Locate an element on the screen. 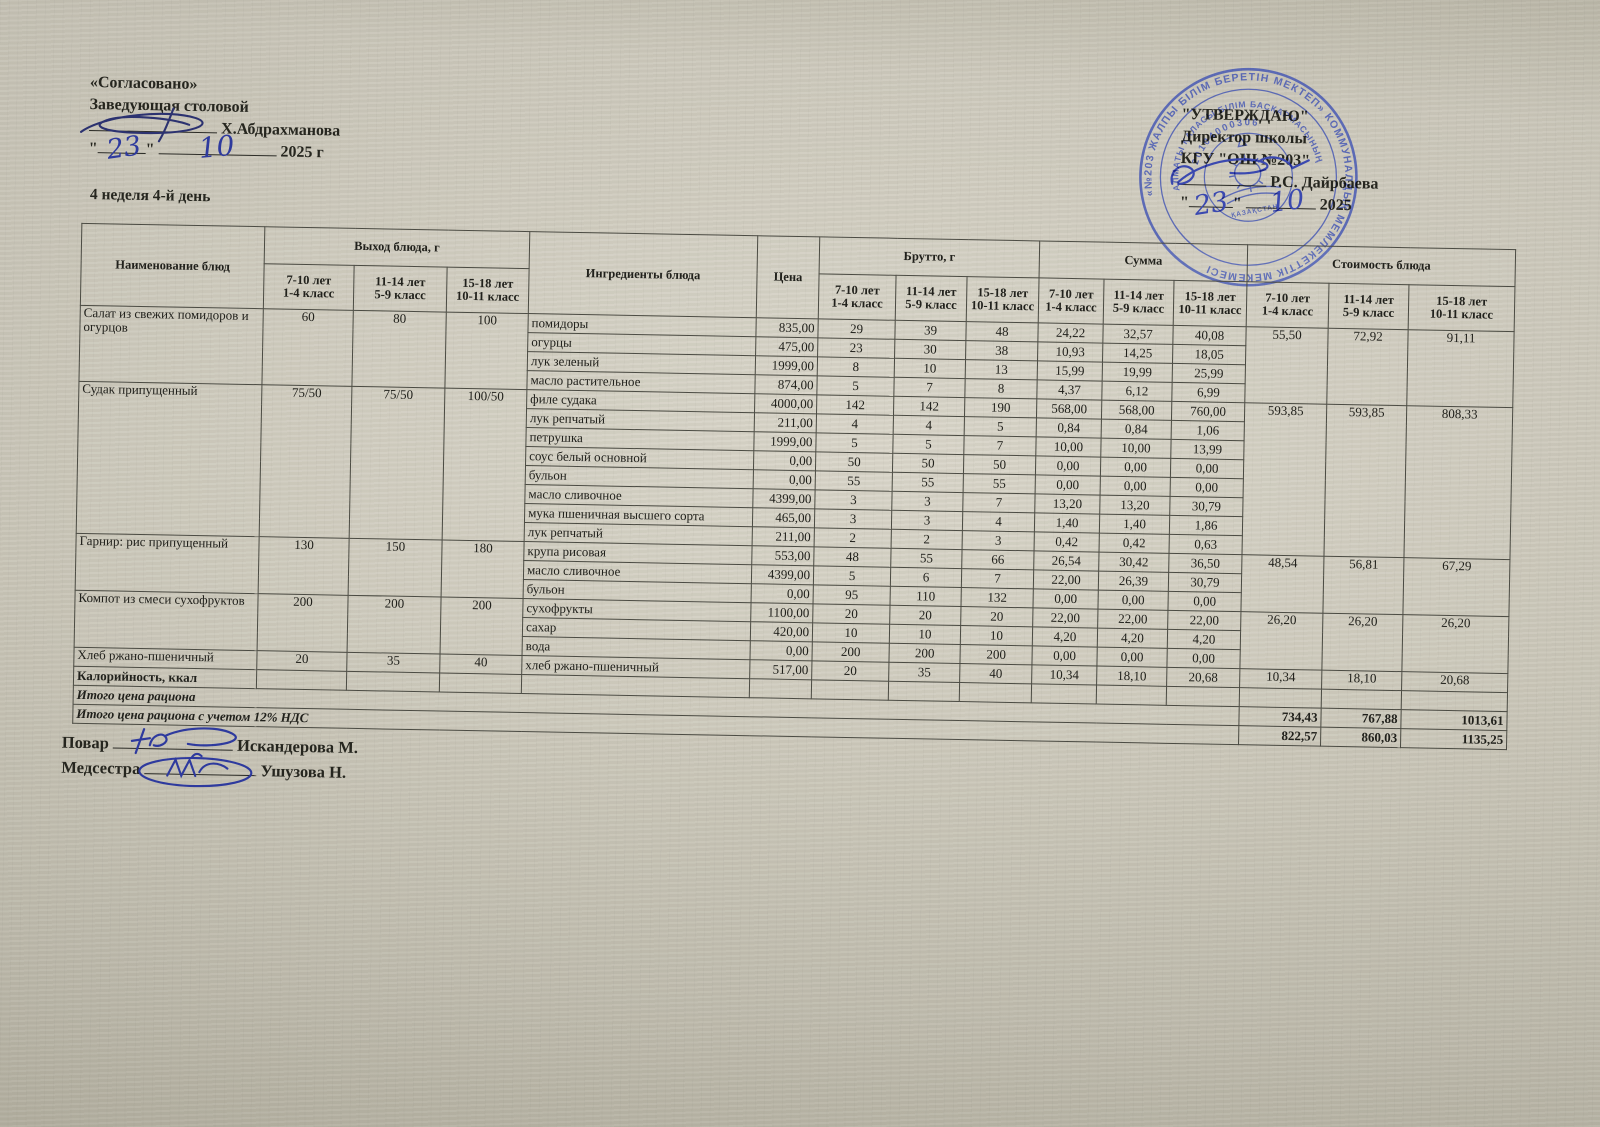 The width and height of the screenshot is (1600, 1127). ingredient-price-cell: 211,00 is located at coordinates (783, 536).